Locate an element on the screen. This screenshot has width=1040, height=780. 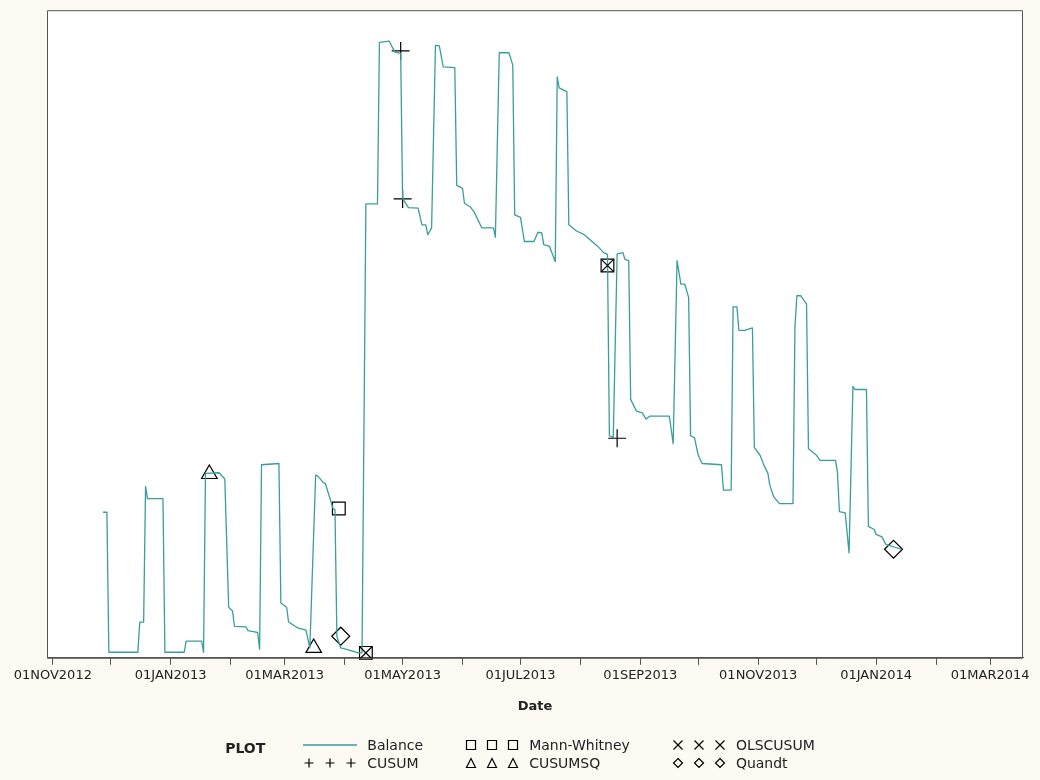
x-tick-label: 01NOV2012 is located at coordinates (52, 674).